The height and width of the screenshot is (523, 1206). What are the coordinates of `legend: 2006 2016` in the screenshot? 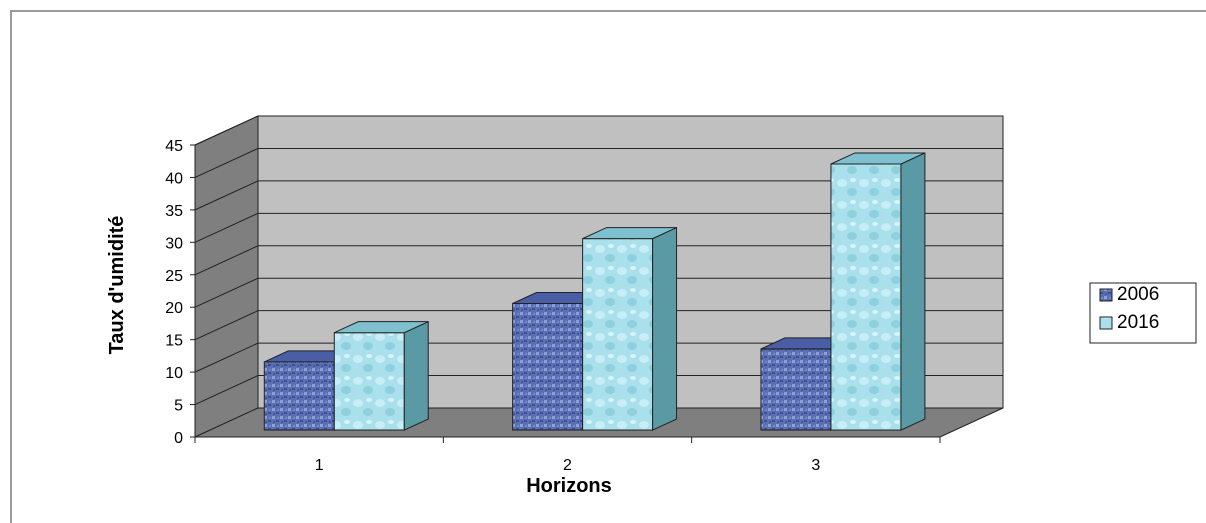 It's located at (1143, 313).